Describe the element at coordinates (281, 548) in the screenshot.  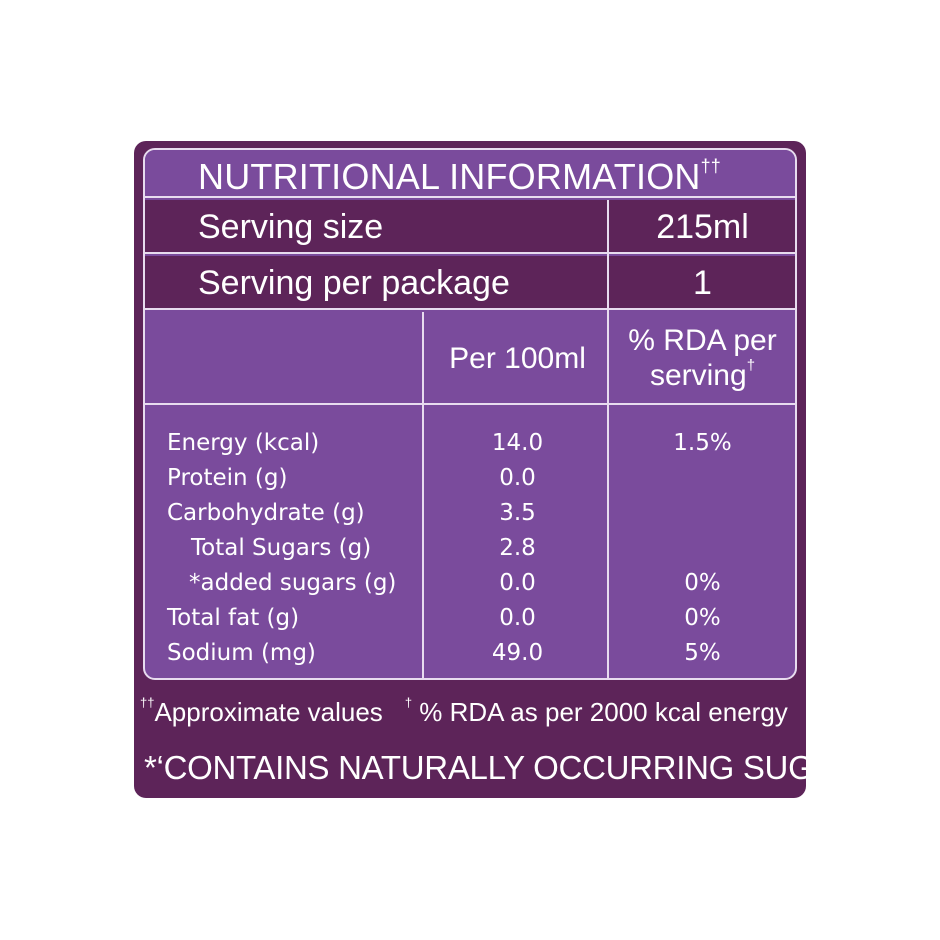
I see `nutrient-label: Total Sugars (g)` at that location.